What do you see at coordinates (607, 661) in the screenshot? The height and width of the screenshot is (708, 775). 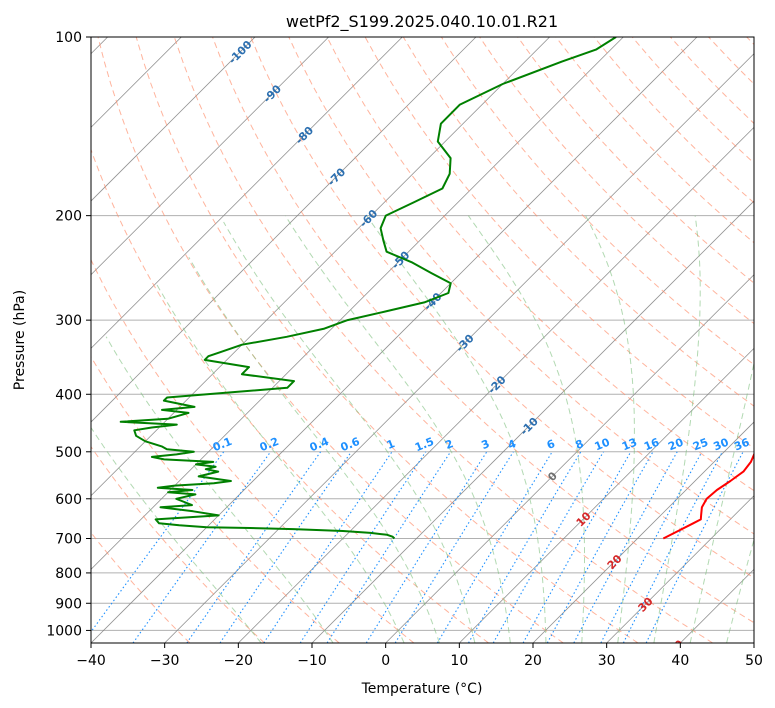 I see `x-tick-label: 30` at bounding box center [607, 661].